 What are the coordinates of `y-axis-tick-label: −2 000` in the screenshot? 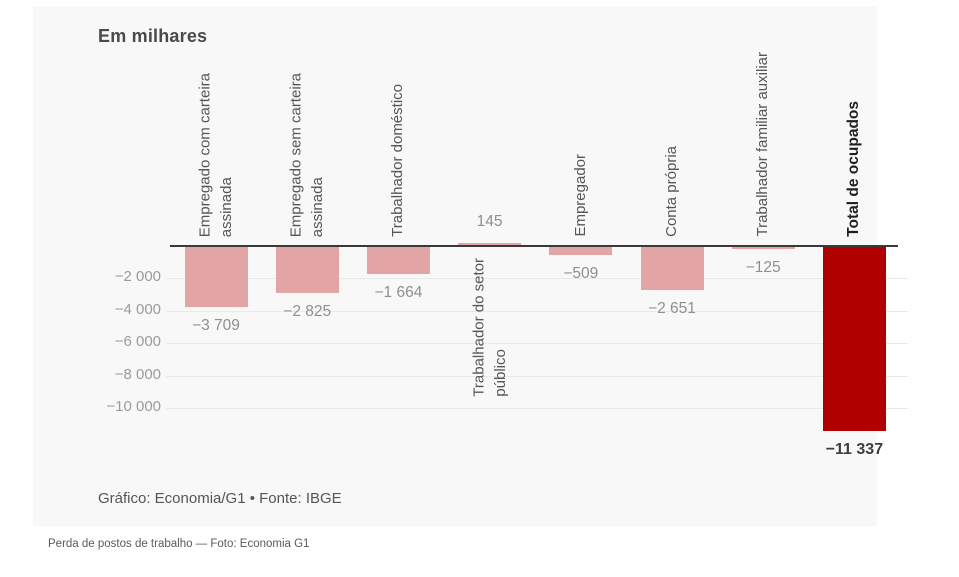 It's located at (137, 277).